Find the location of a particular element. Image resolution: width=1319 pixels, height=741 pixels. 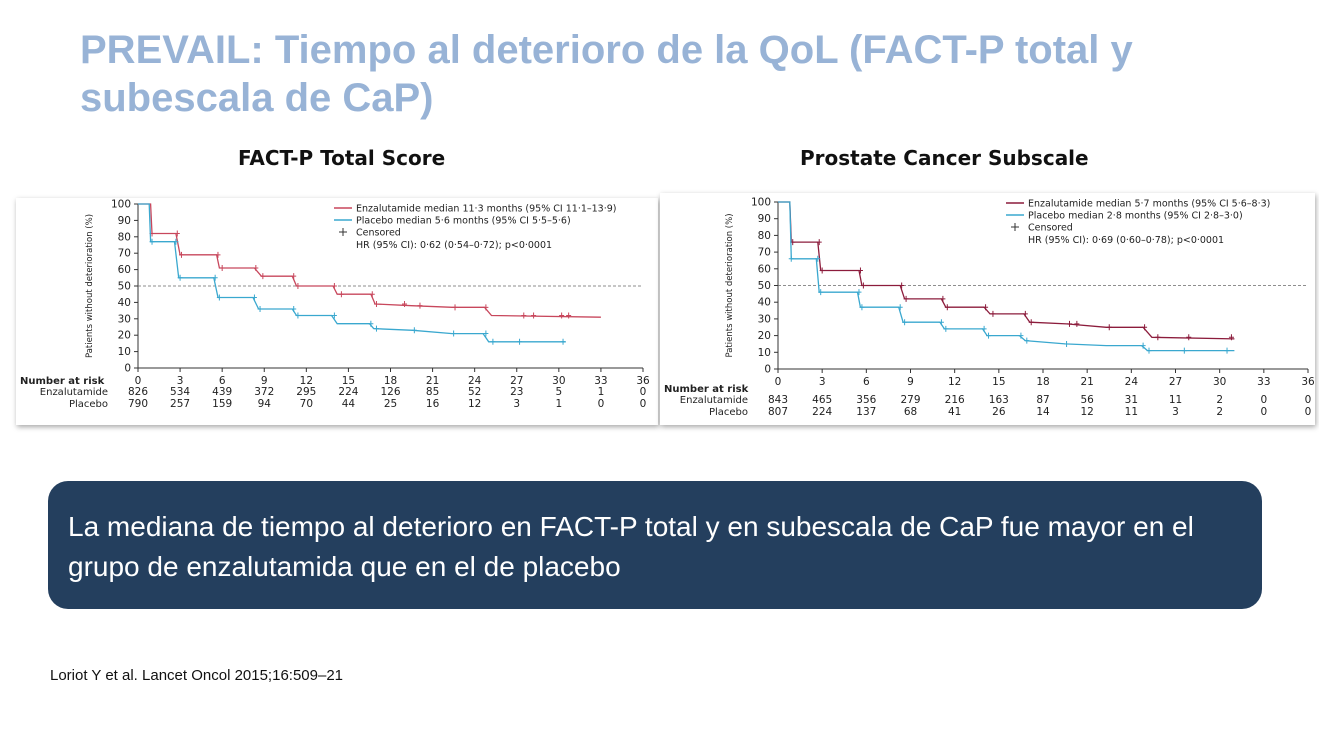

risk-value: 5 is located at coordinates (558, 392).